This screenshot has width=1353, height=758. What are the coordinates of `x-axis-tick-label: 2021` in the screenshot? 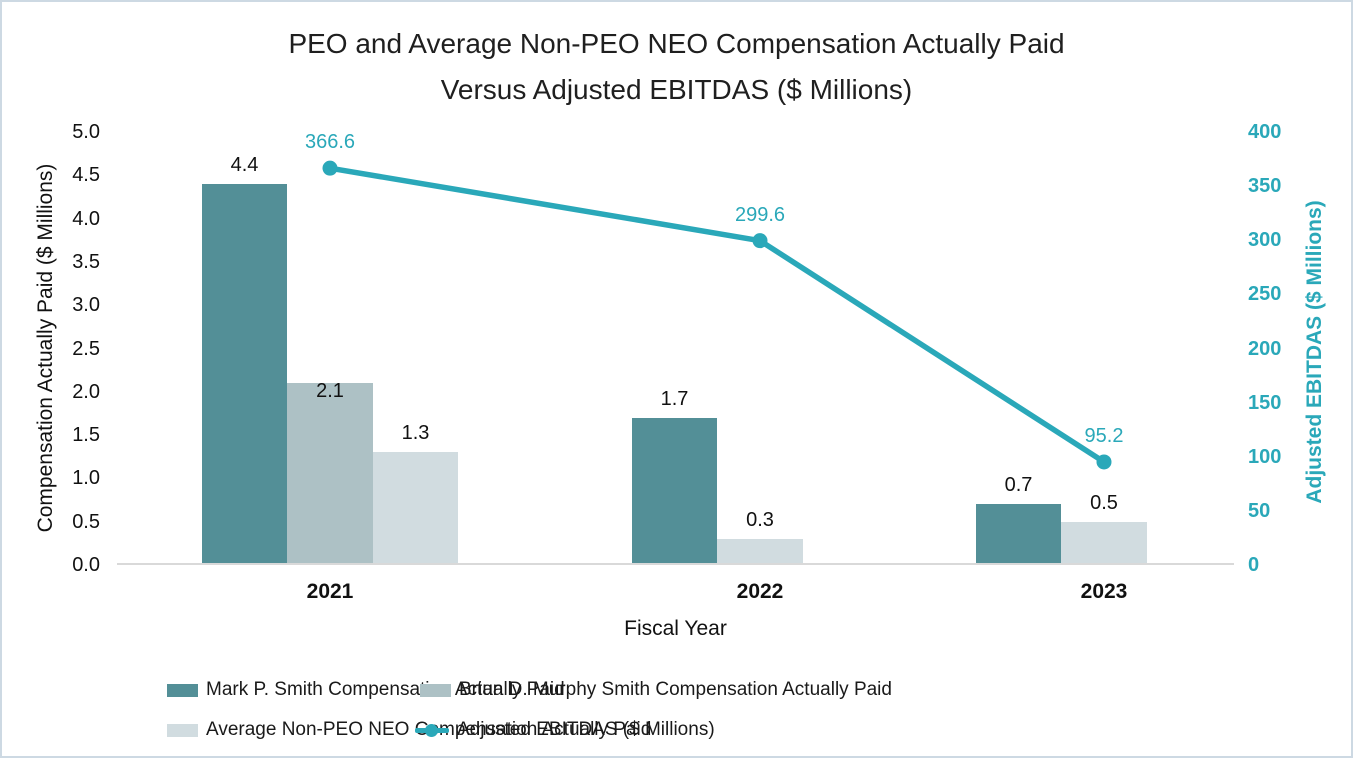 It's located at (330, 591).